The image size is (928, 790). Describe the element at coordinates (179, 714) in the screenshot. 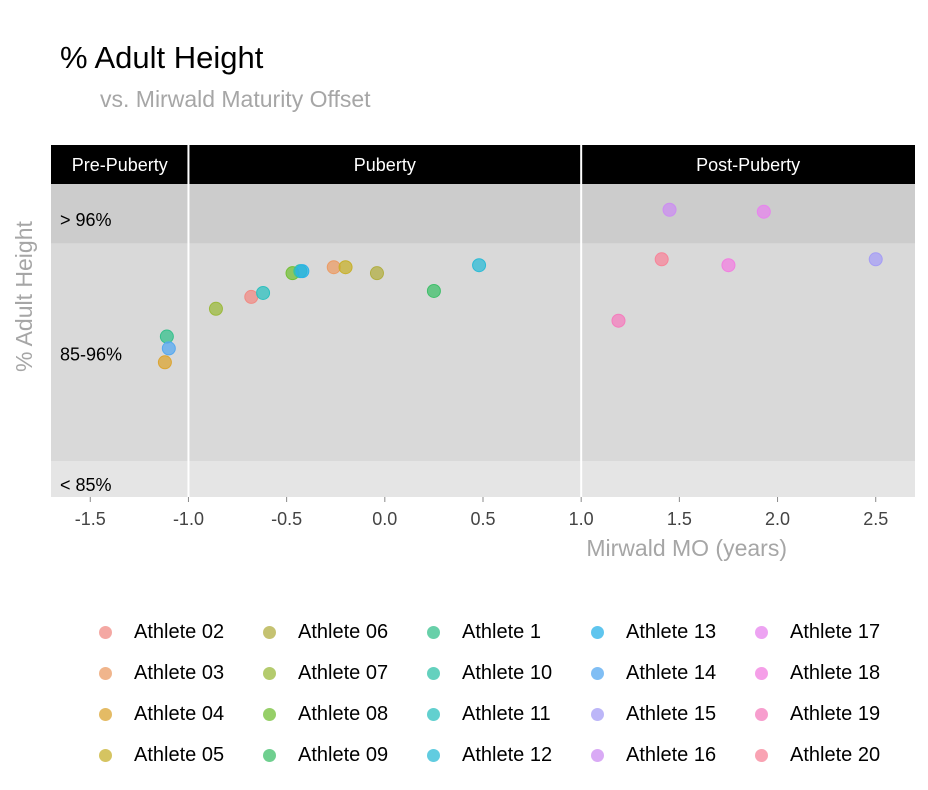

I see `legend-label: Athlete 04` at that location.